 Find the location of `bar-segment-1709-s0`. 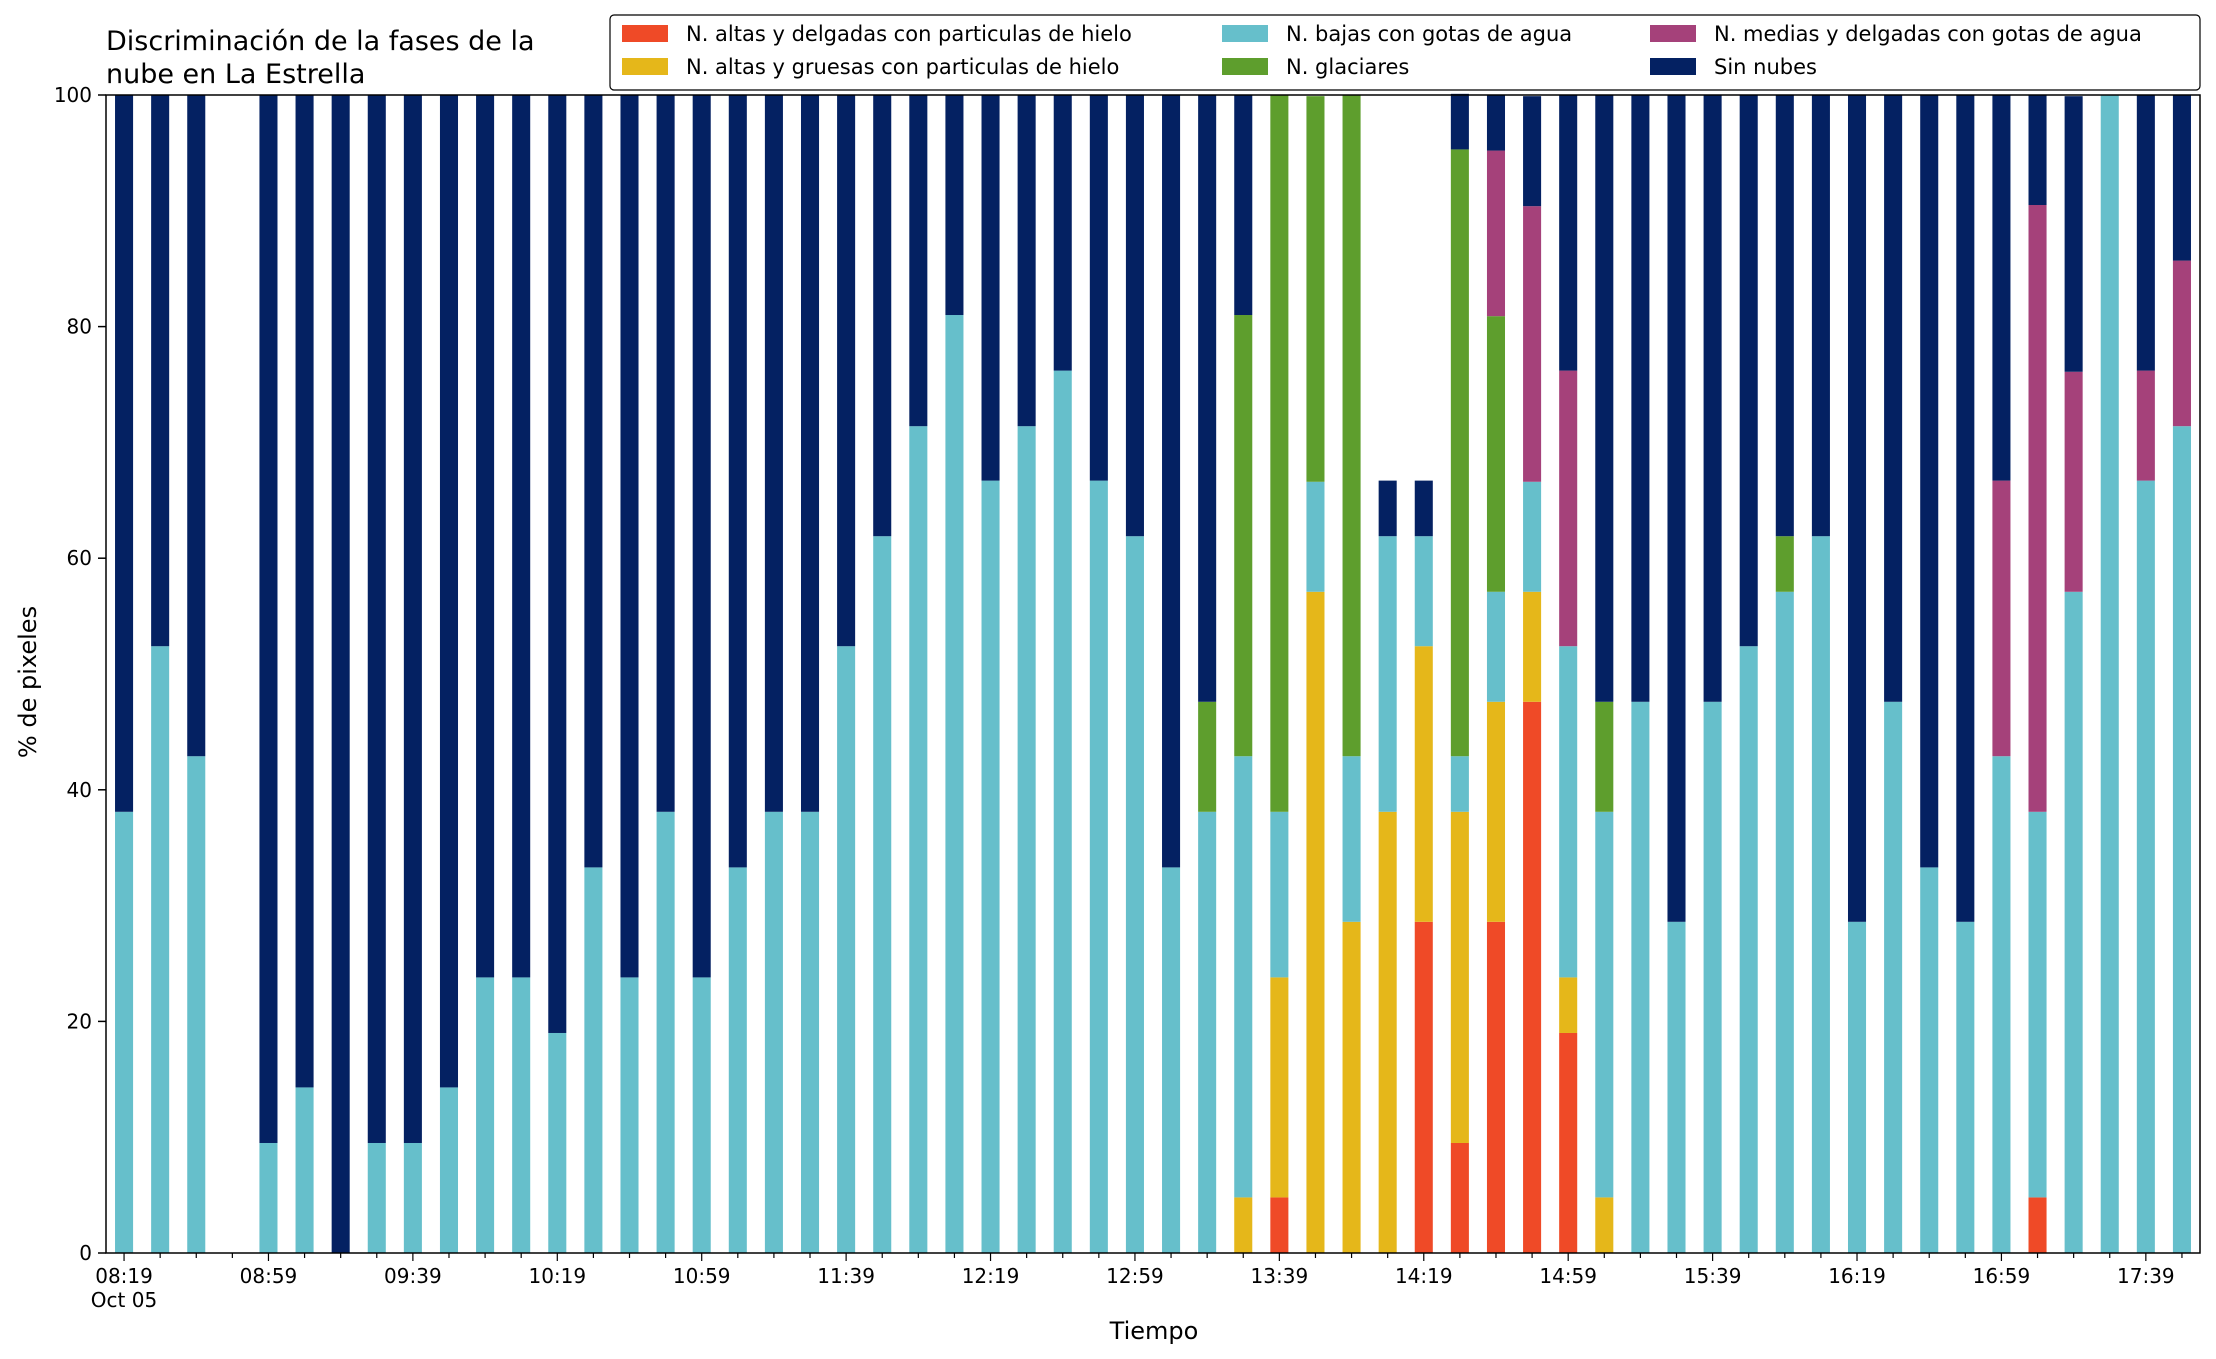

bar-segment-1709-s0 is located at coordinates (2037, 1225).